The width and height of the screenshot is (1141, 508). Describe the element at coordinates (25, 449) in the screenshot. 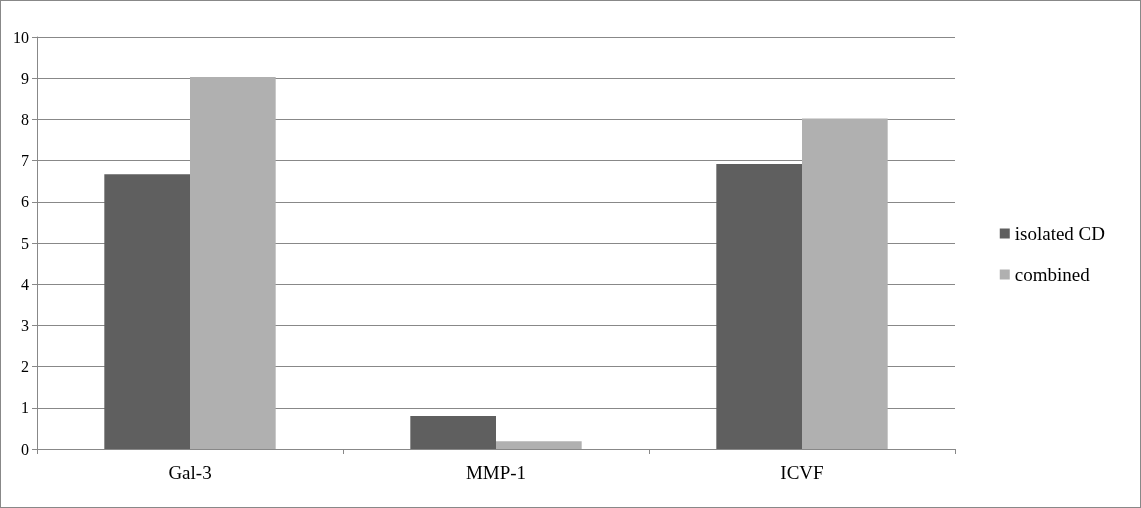

I see `y-tick-label: 0` at that location.